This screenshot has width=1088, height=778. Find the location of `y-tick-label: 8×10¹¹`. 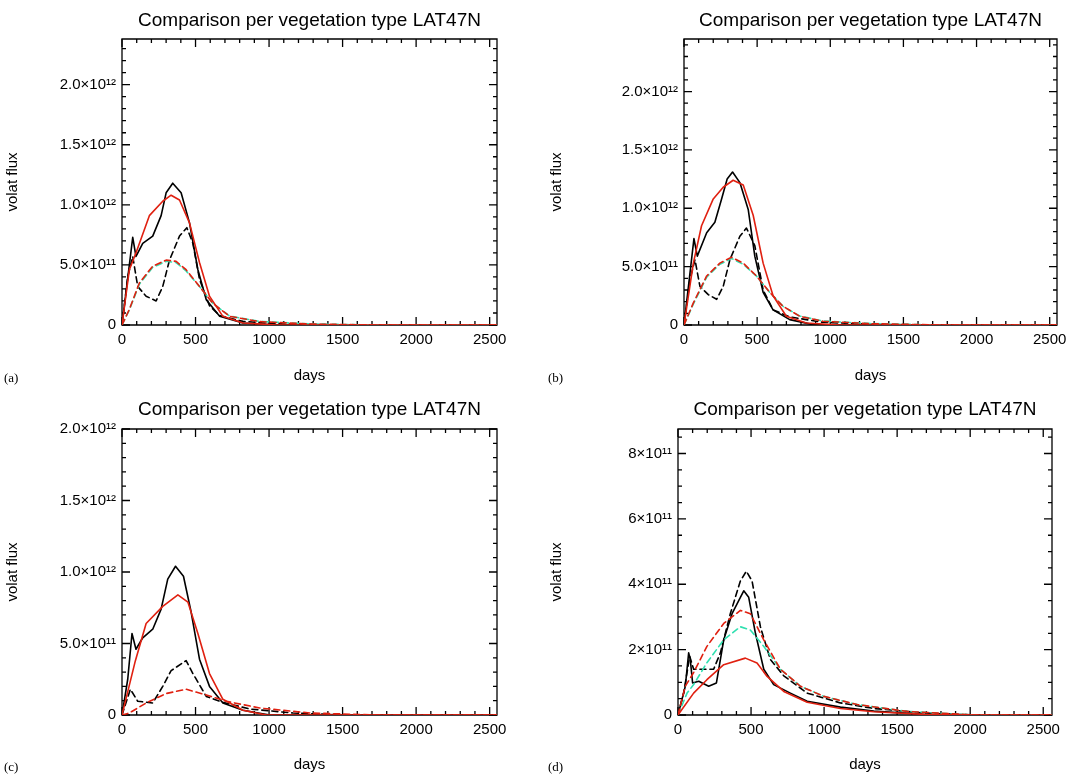

y-tick-label: 8×10¹¹ is located at coordinates (650, 452).